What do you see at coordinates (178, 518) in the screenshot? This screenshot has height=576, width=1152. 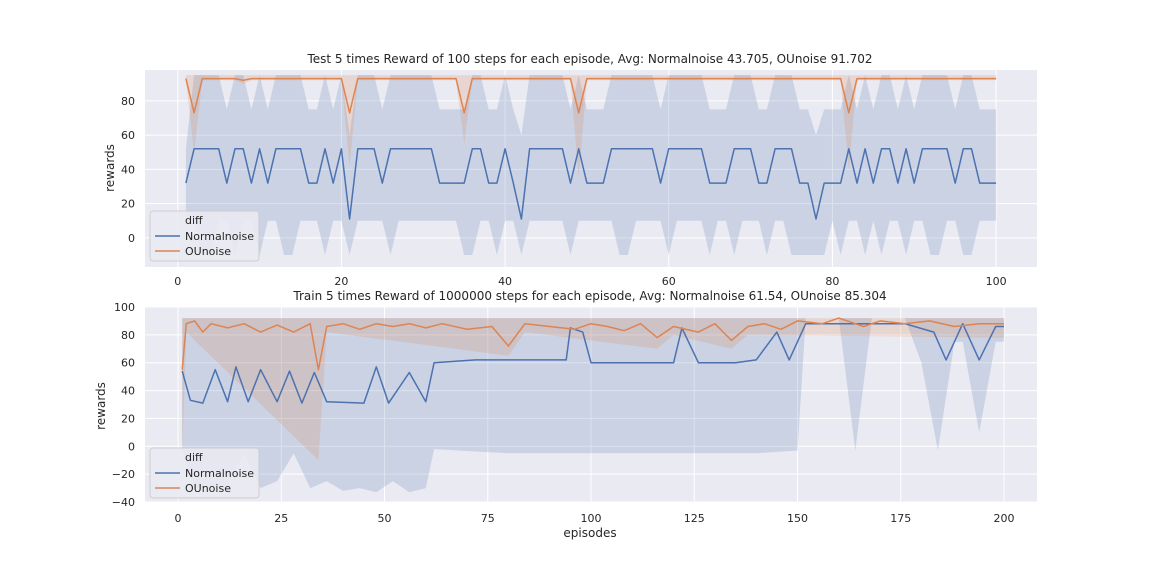 I see `bottom-chart-x-tick-label: 0` at bounding box center [178, 518].